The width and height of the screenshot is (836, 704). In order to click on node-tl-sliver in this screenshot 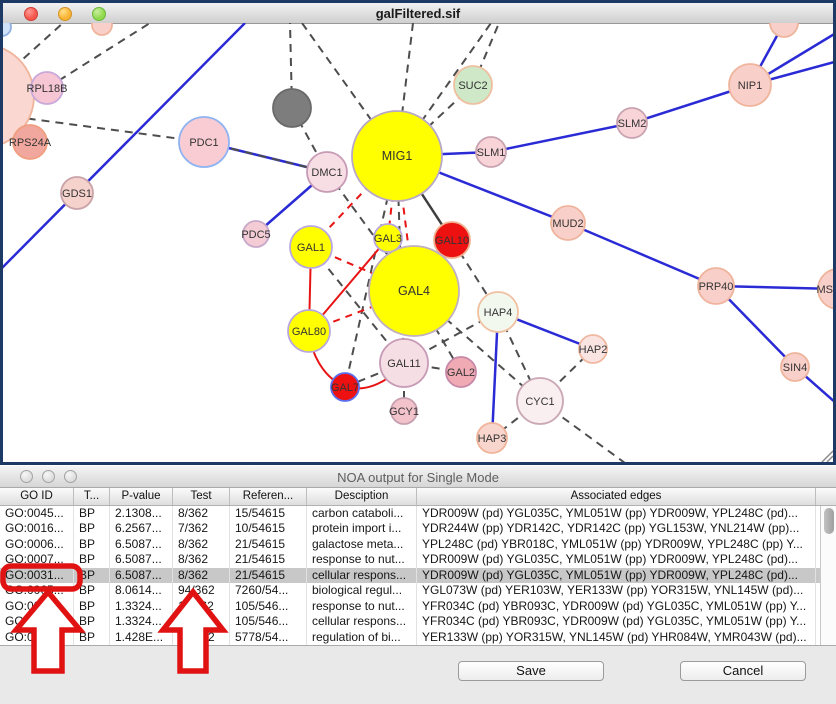, I will do `click(6, 30)`.